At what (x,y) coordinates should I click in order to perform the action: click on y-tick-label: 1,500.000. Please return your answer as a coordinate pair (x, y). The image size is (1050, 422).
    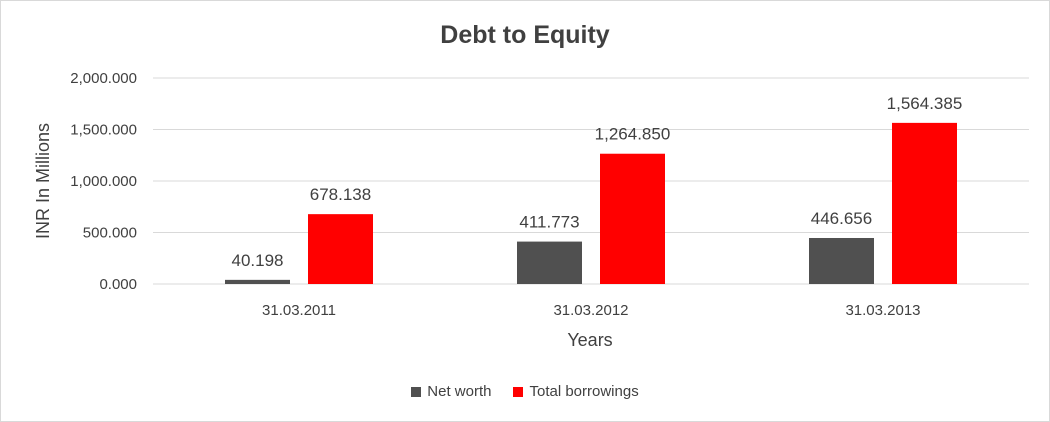
    Looking at the image, I should click on (103, 130).